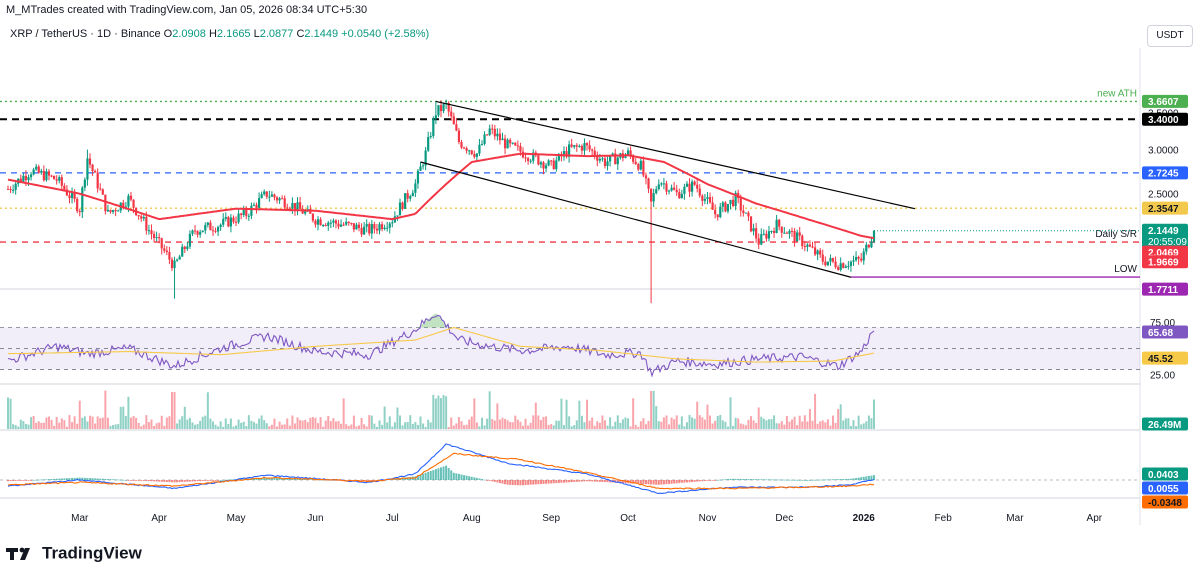 This screenshot has width=1202, height=576. I want to click on tradingview-logo: TradingView, so click(74, 553).